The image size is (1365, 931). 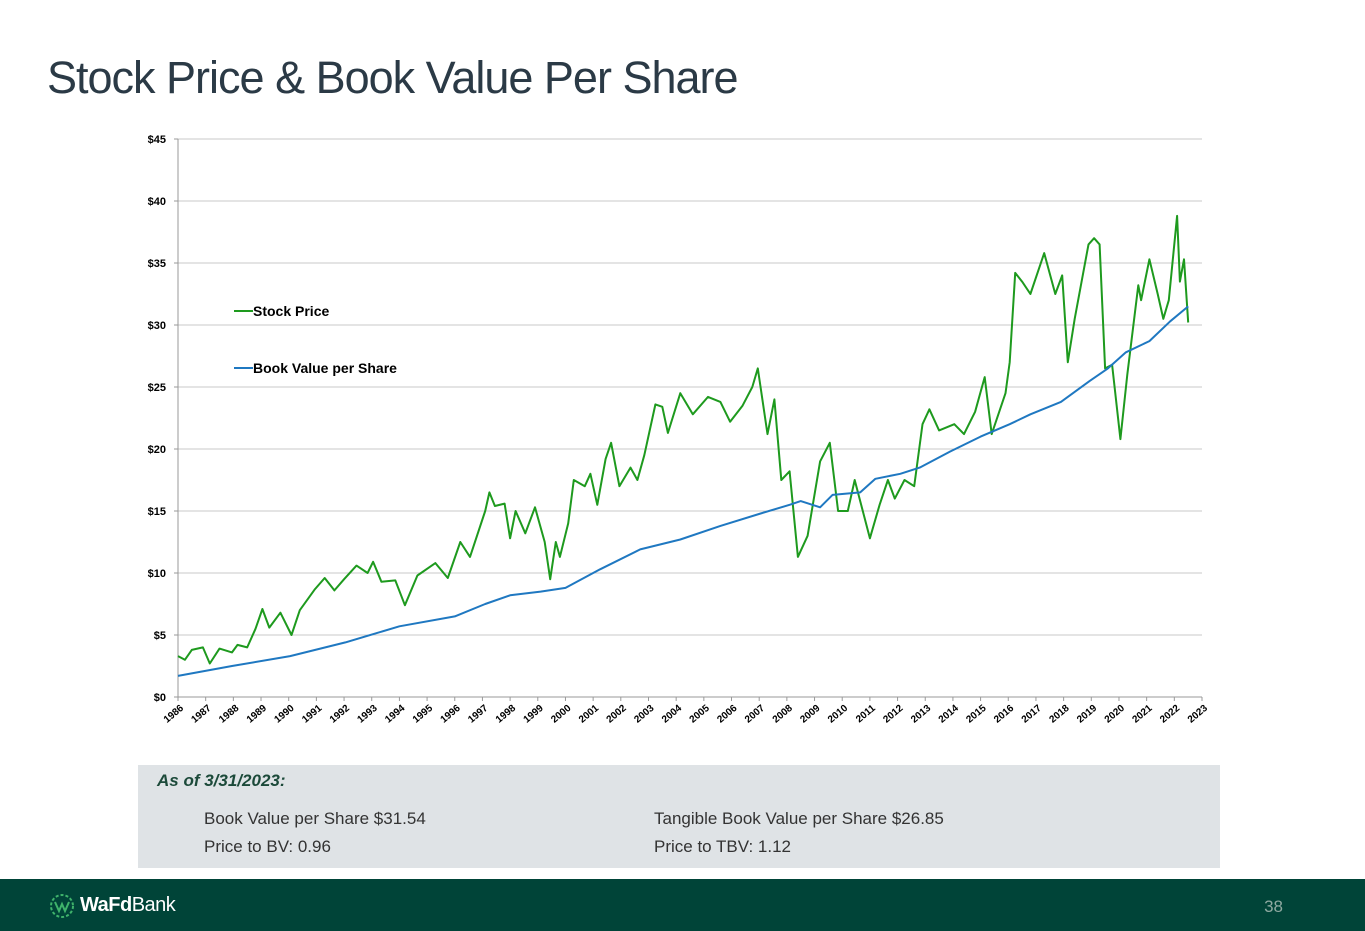 What do you see at coordinates (727, 714) in the screenshot?
I see `x-tick-label: 2006` at bounding box center [727, 714].